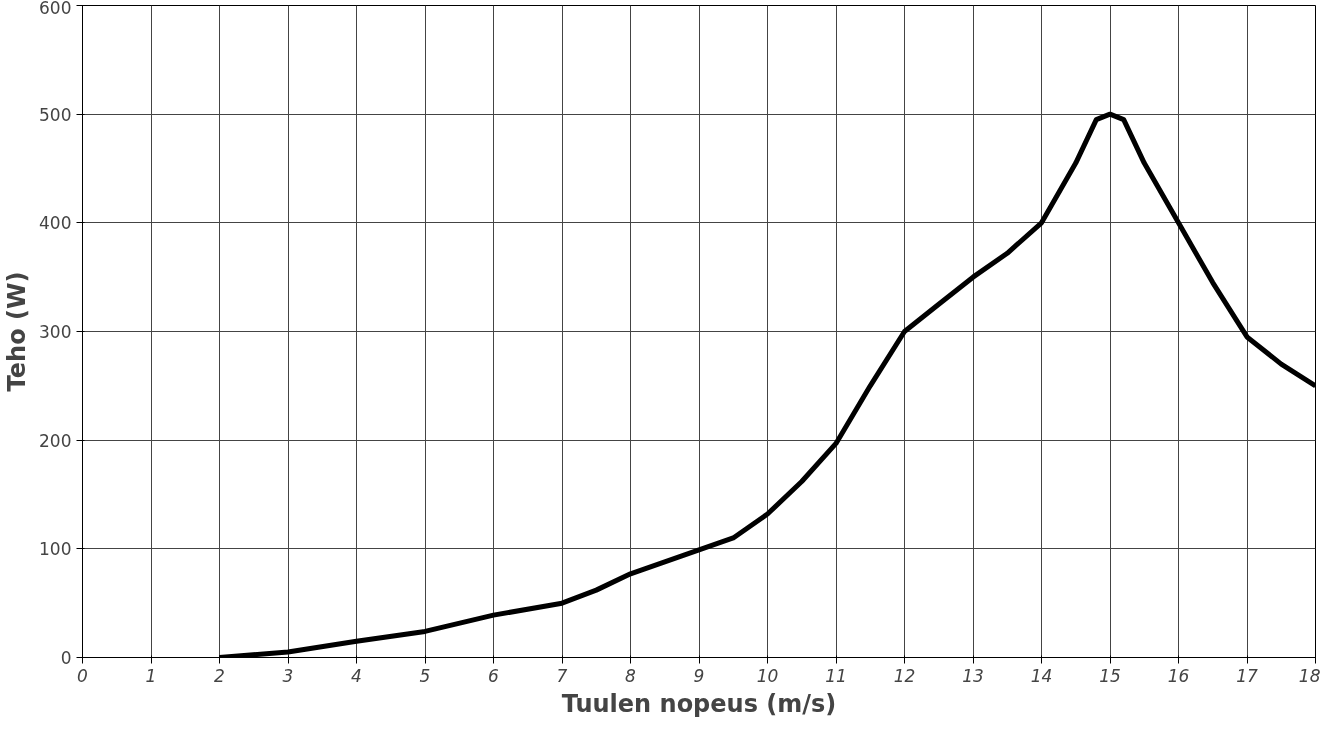 The image size is (1342, 734). What do you see at coordinates (1178, 675) in the screenshot?
I see `x-tick-label: 16` at bounding box center [1178, 675].